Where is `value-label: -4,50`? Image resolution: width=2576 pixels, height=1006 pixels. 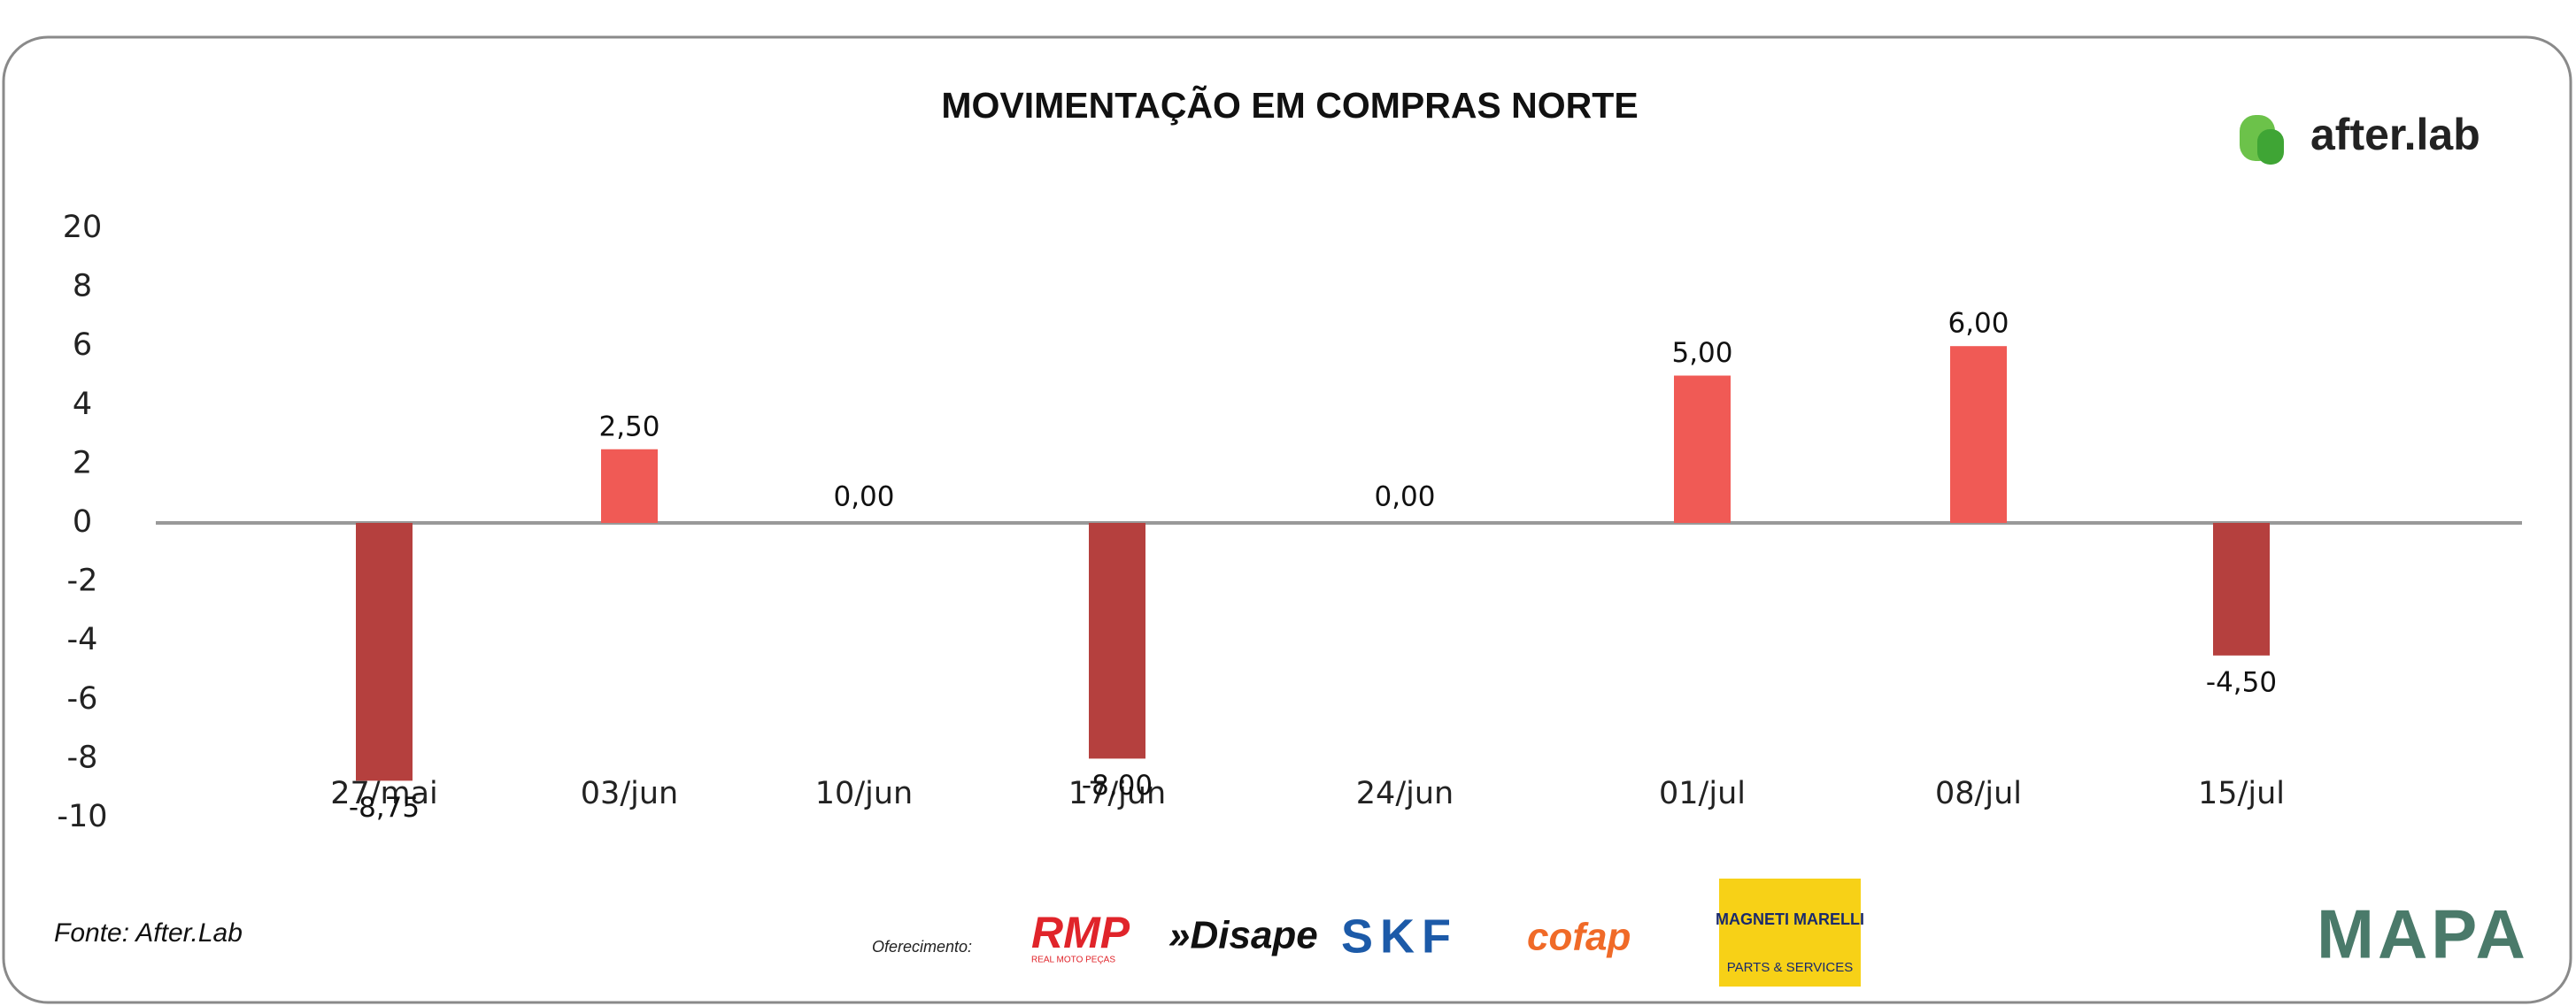
value-label: -4,50 is located at coordinates (2241, 682).